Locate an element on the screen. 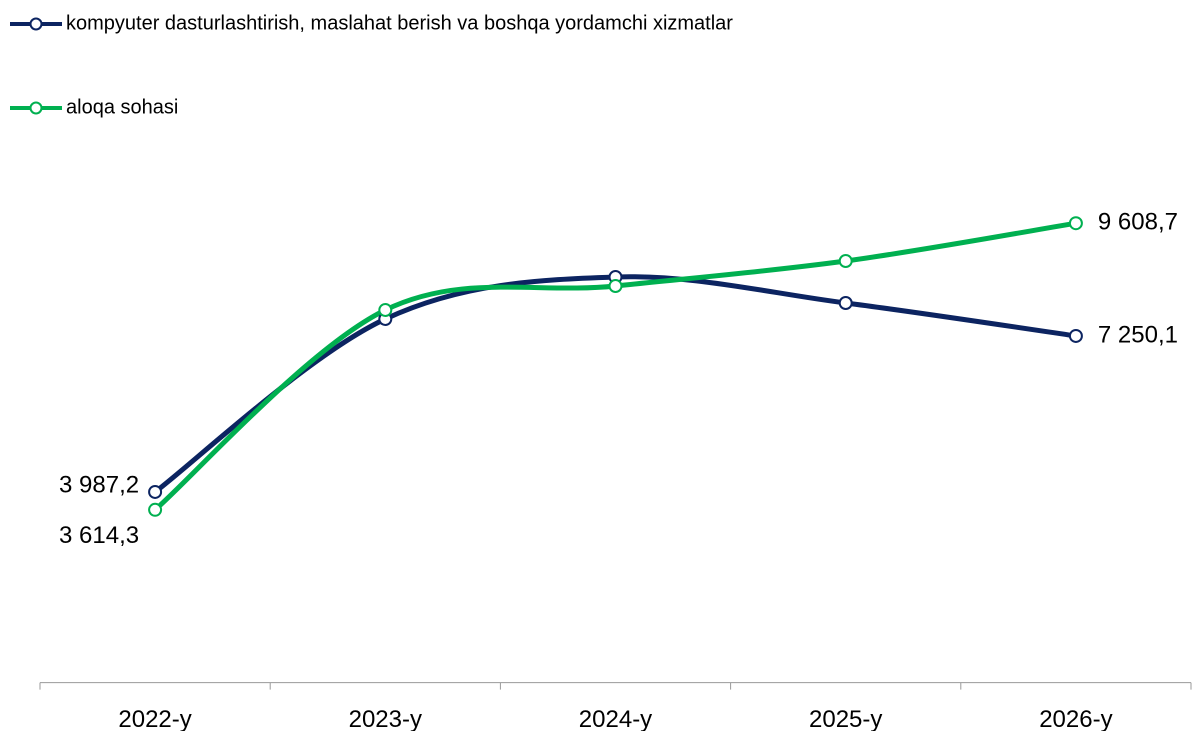  x-tick-label: 2024-y is located at coordinates (615, 718).